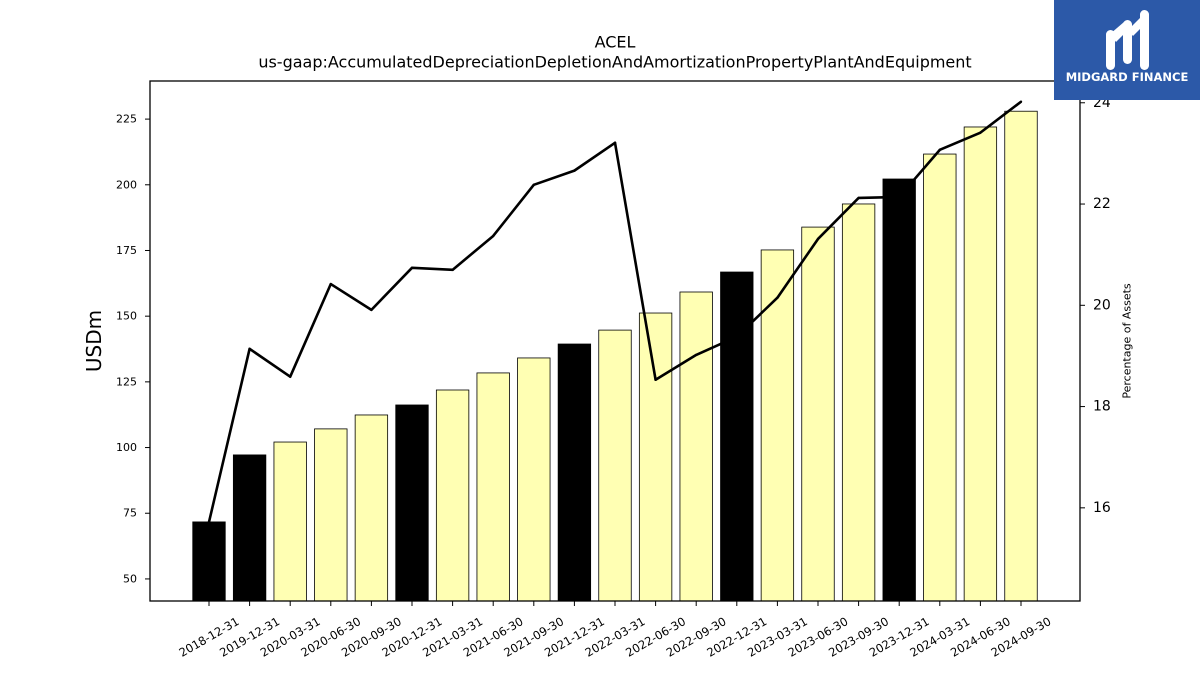 This screenshot has height=675, width=1200. Describe the element at coordinates (126, 250) in the screenshot. I see `y-tick-label: 175` at that location.